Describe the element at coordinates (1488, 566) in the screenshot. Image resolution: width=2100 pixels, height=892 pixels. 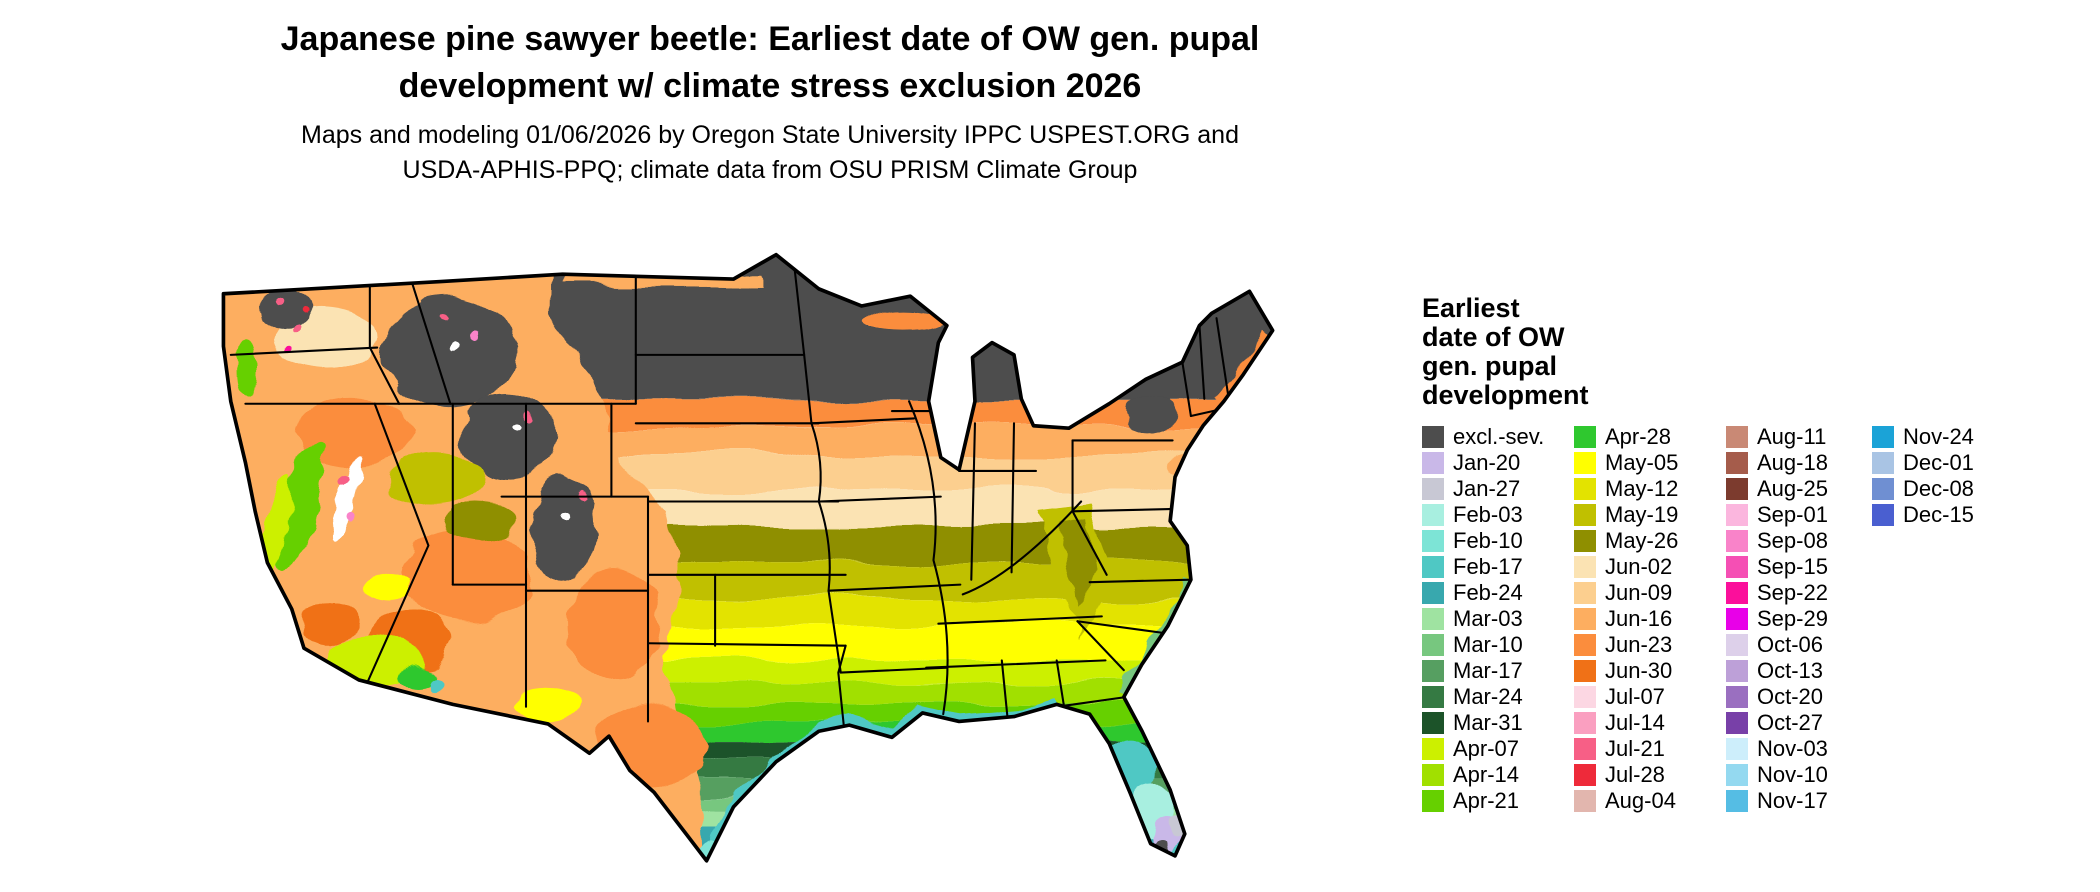
I see `legend-label: Feb-17` at that location.